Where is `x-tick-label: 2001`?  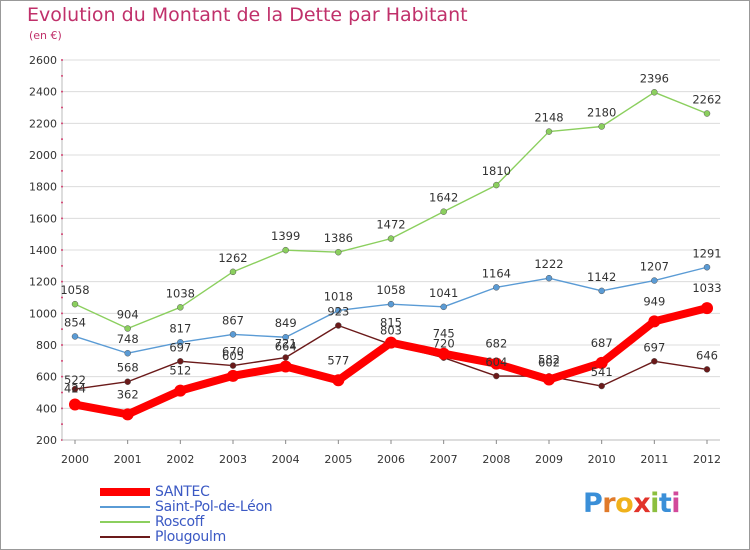
x-tick-label: 2001 is located at coordinates (128, 459).